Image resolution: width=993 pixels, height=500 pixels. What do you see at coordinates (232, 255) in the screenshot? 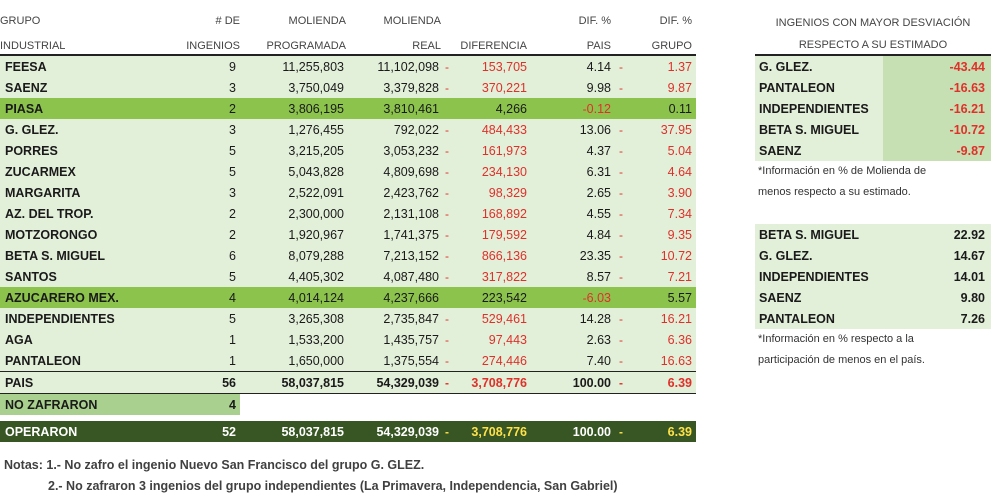
I see `row-num: 6` at bounding box center [232, 255].